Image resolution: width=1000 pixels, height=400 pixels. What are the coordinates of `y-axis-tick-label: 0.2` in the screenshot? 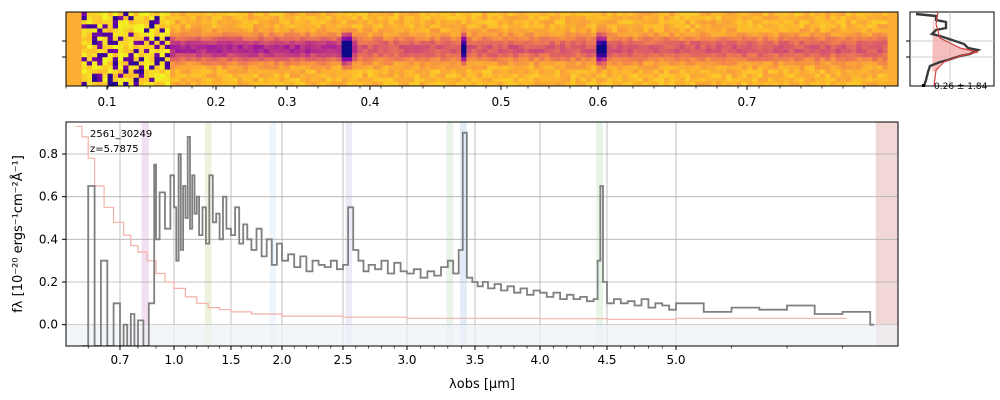 It's located at (48, 282).